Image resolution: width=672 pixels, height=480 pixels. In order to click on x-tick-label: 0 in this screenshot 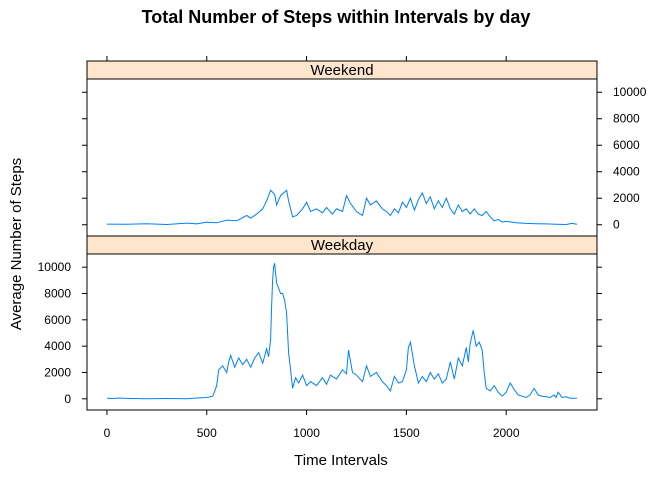, I will do `click(107, 433)`.